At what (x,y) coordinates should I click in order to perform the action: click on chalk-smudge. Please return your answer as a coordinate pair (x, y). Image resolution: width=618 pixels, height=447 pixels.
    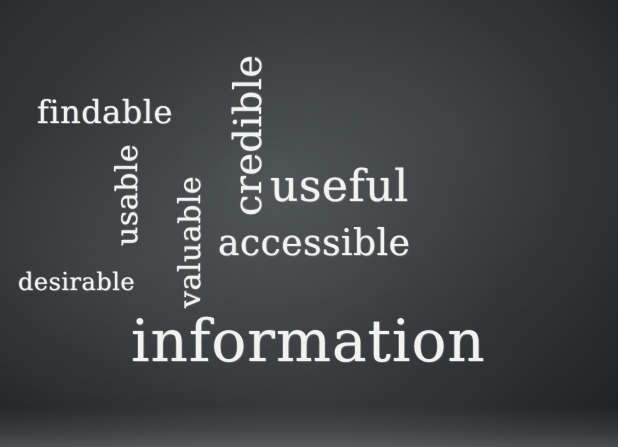
    Looking at the image, I should click on (309, 427).